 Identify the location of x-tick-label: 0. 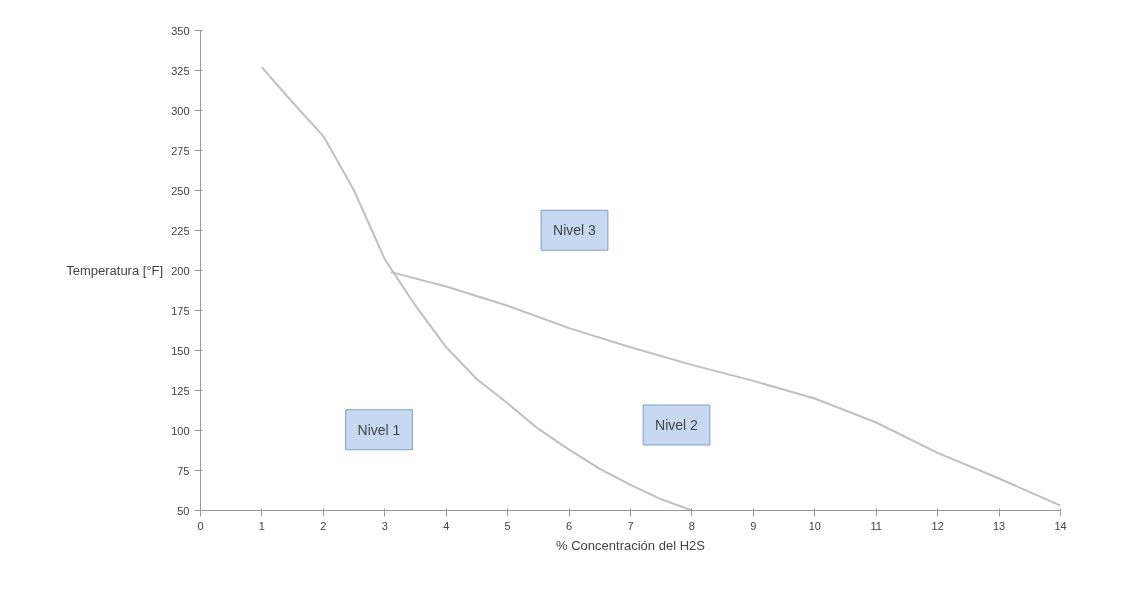
(200, 525).